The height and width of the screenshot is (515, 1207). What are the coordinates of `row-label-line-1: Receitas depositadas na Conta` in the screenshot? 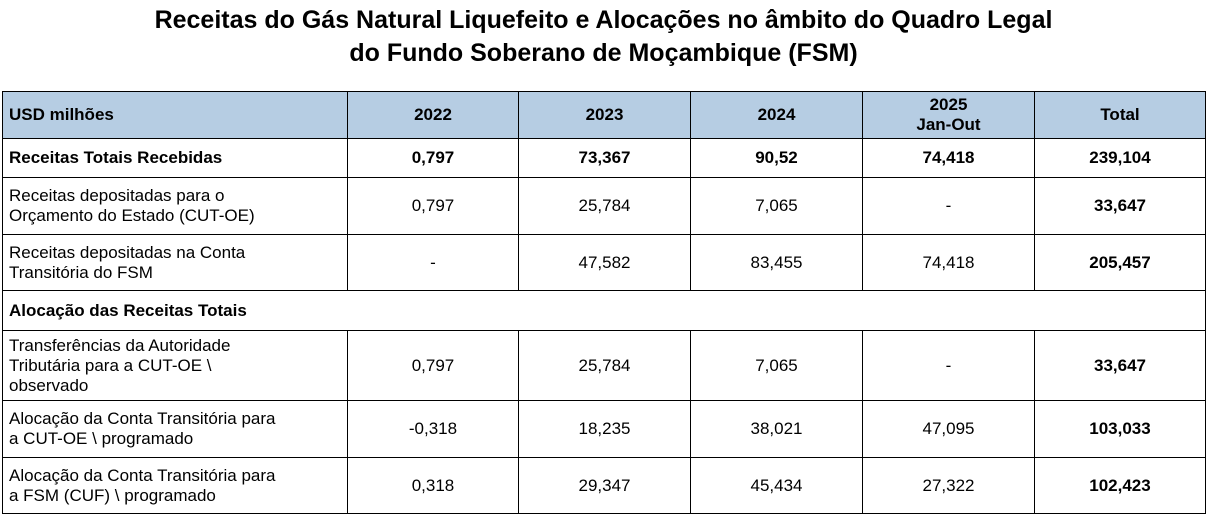 It's located at (127, 252).